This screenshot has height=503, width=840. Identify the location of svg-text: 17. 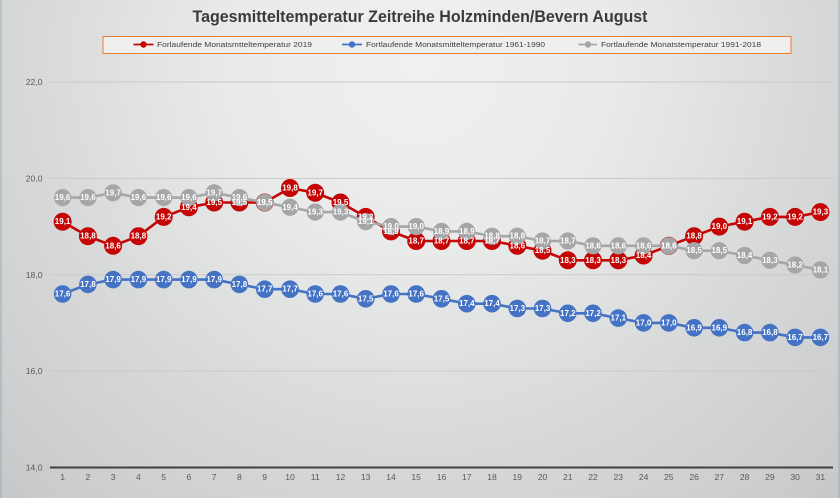
(467, 477).